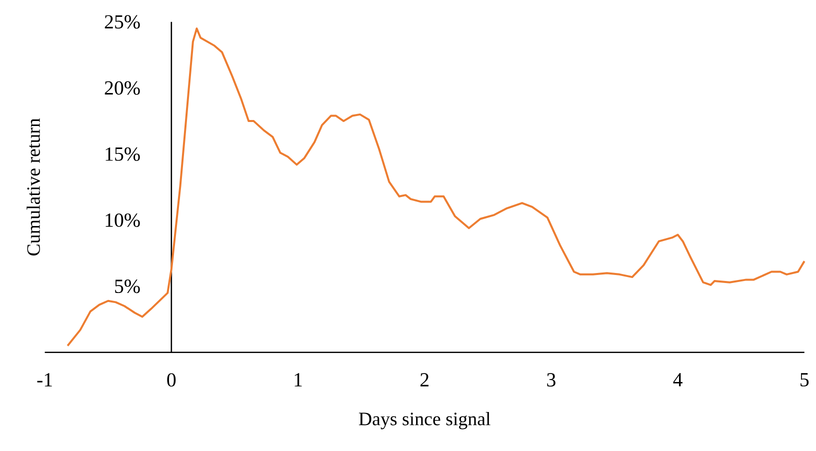  Describe the element at coordinates (122, 22) in the screenshot. I see `y-tick-label: 25%` at that location.